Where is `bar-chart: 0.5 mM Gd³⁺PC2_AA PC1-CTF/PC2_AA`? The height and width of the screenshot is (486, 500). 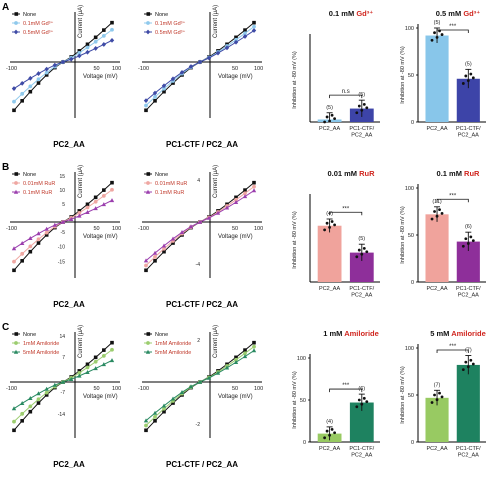 bar-chart: 0.5 mM Gd³⁺PC2_AA PC1-CTF/PC2_AA is located at coordinates (451, 74).